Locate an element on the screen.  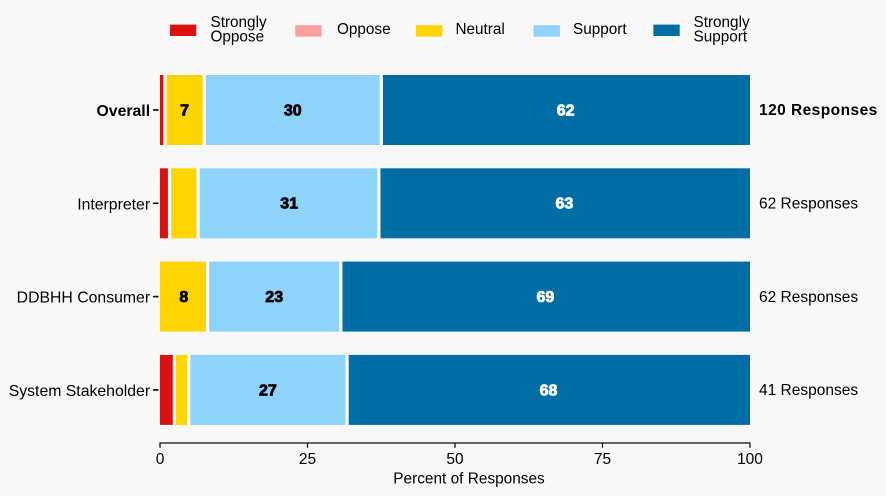
svg-text: 27 is located at coordinates (268, 390).